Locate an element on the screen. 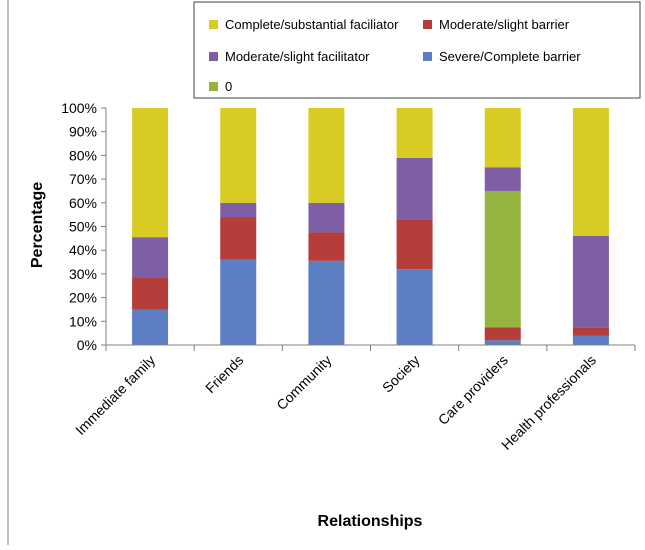 The height and width of the screenshot is (550, 645). y-tick-label: 20% is located at coordinates (83, 298).